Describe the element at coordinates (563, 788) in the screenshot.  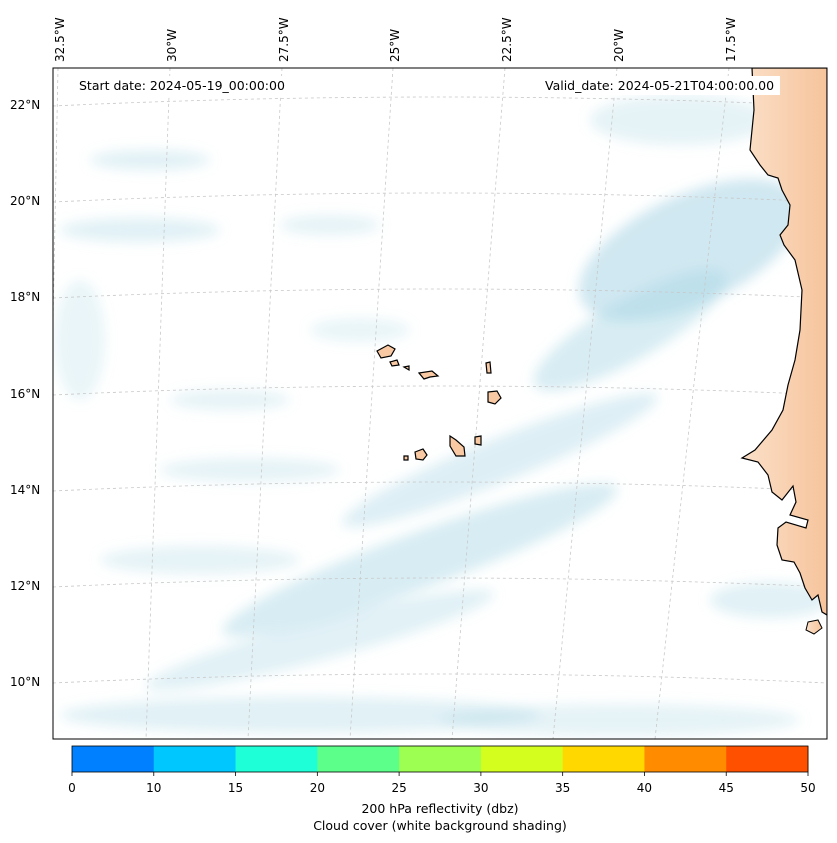
I see `colorbar-tick-label: 35` at that location.